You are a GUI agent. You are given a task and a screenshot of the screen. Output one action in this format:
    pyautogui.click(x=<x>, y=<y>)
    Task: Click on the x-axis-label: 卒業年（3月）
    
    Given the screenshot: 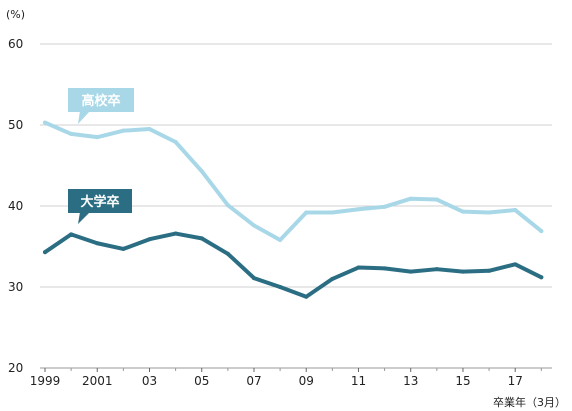 What is the action you would take?
    pyautogui.click(x=529, y=402)
    